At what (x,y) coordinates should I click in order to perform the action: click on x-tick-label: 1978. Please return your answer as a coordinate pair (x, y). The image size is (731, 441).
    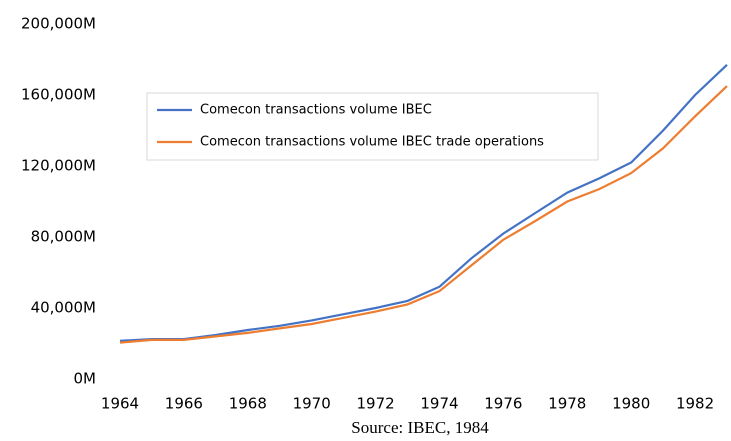
    Looking at the image, I should click on (567, 404).